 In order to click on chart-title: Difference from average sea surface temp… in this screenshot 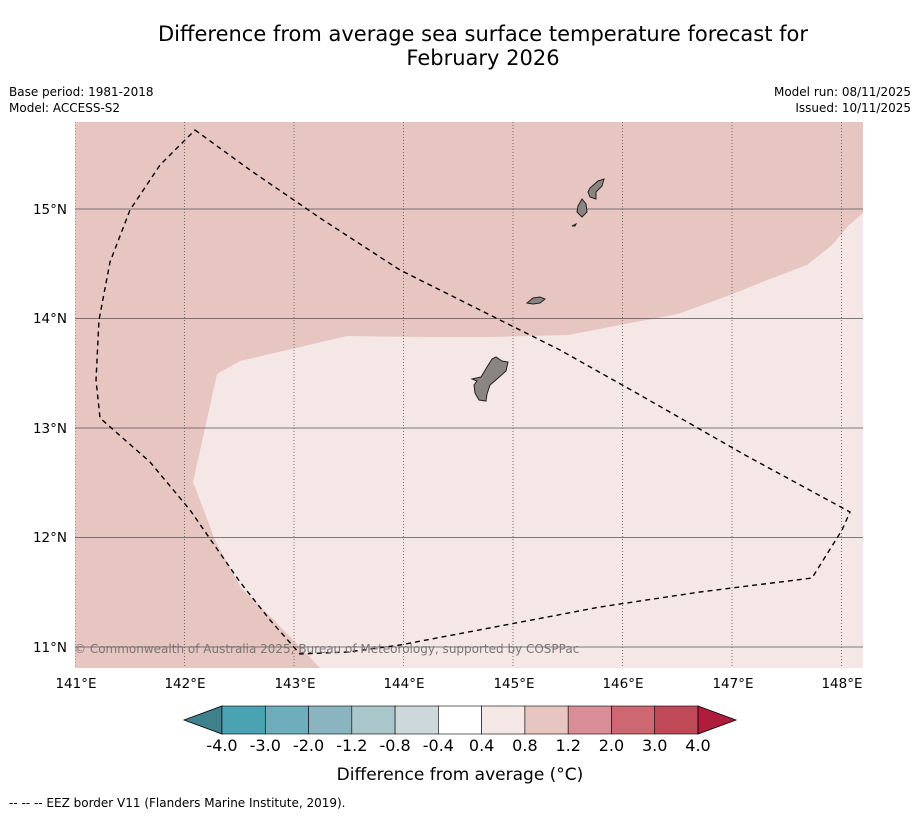, I will do `click(459, 46)`.